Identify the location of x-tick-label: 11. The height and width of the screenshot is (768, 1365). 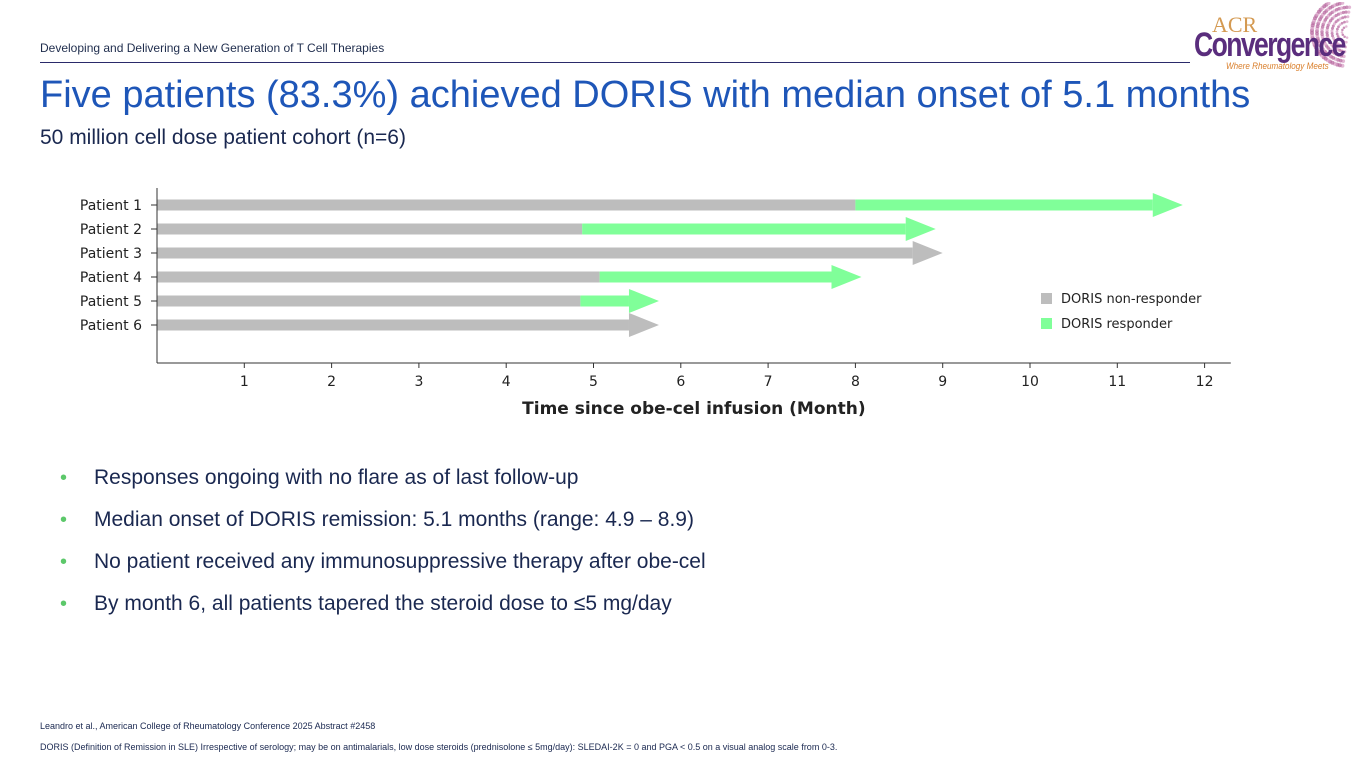
(1117, 382).